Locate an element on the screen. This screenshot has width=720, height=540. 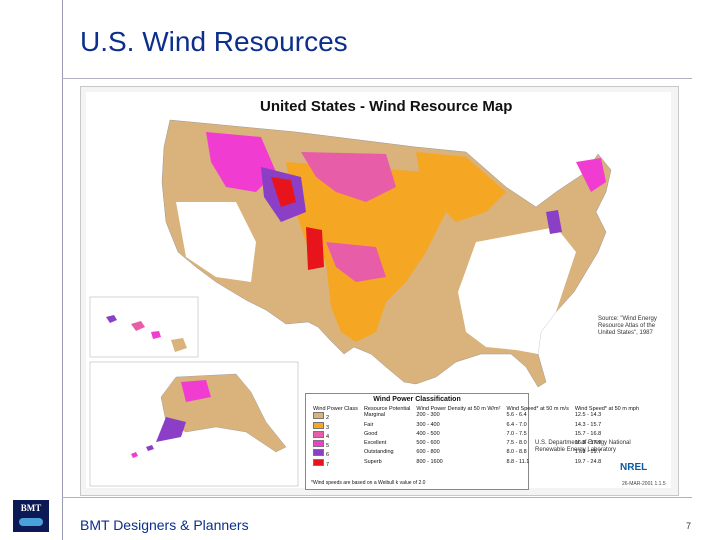
page-number: 7 is located at coordinates (689, 526).